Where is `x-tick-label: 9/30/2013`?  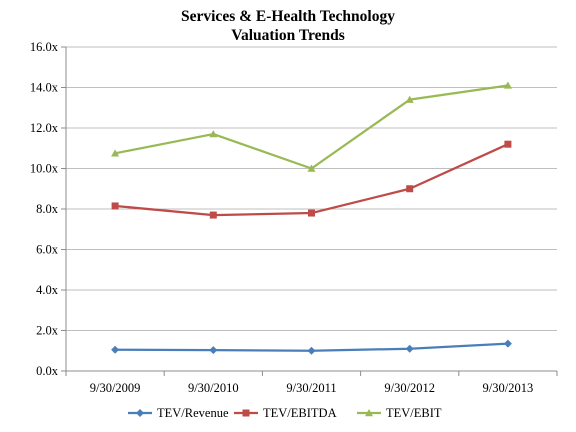
x-tick-label: 9/30/2013 is located at coordinates (508, 388).